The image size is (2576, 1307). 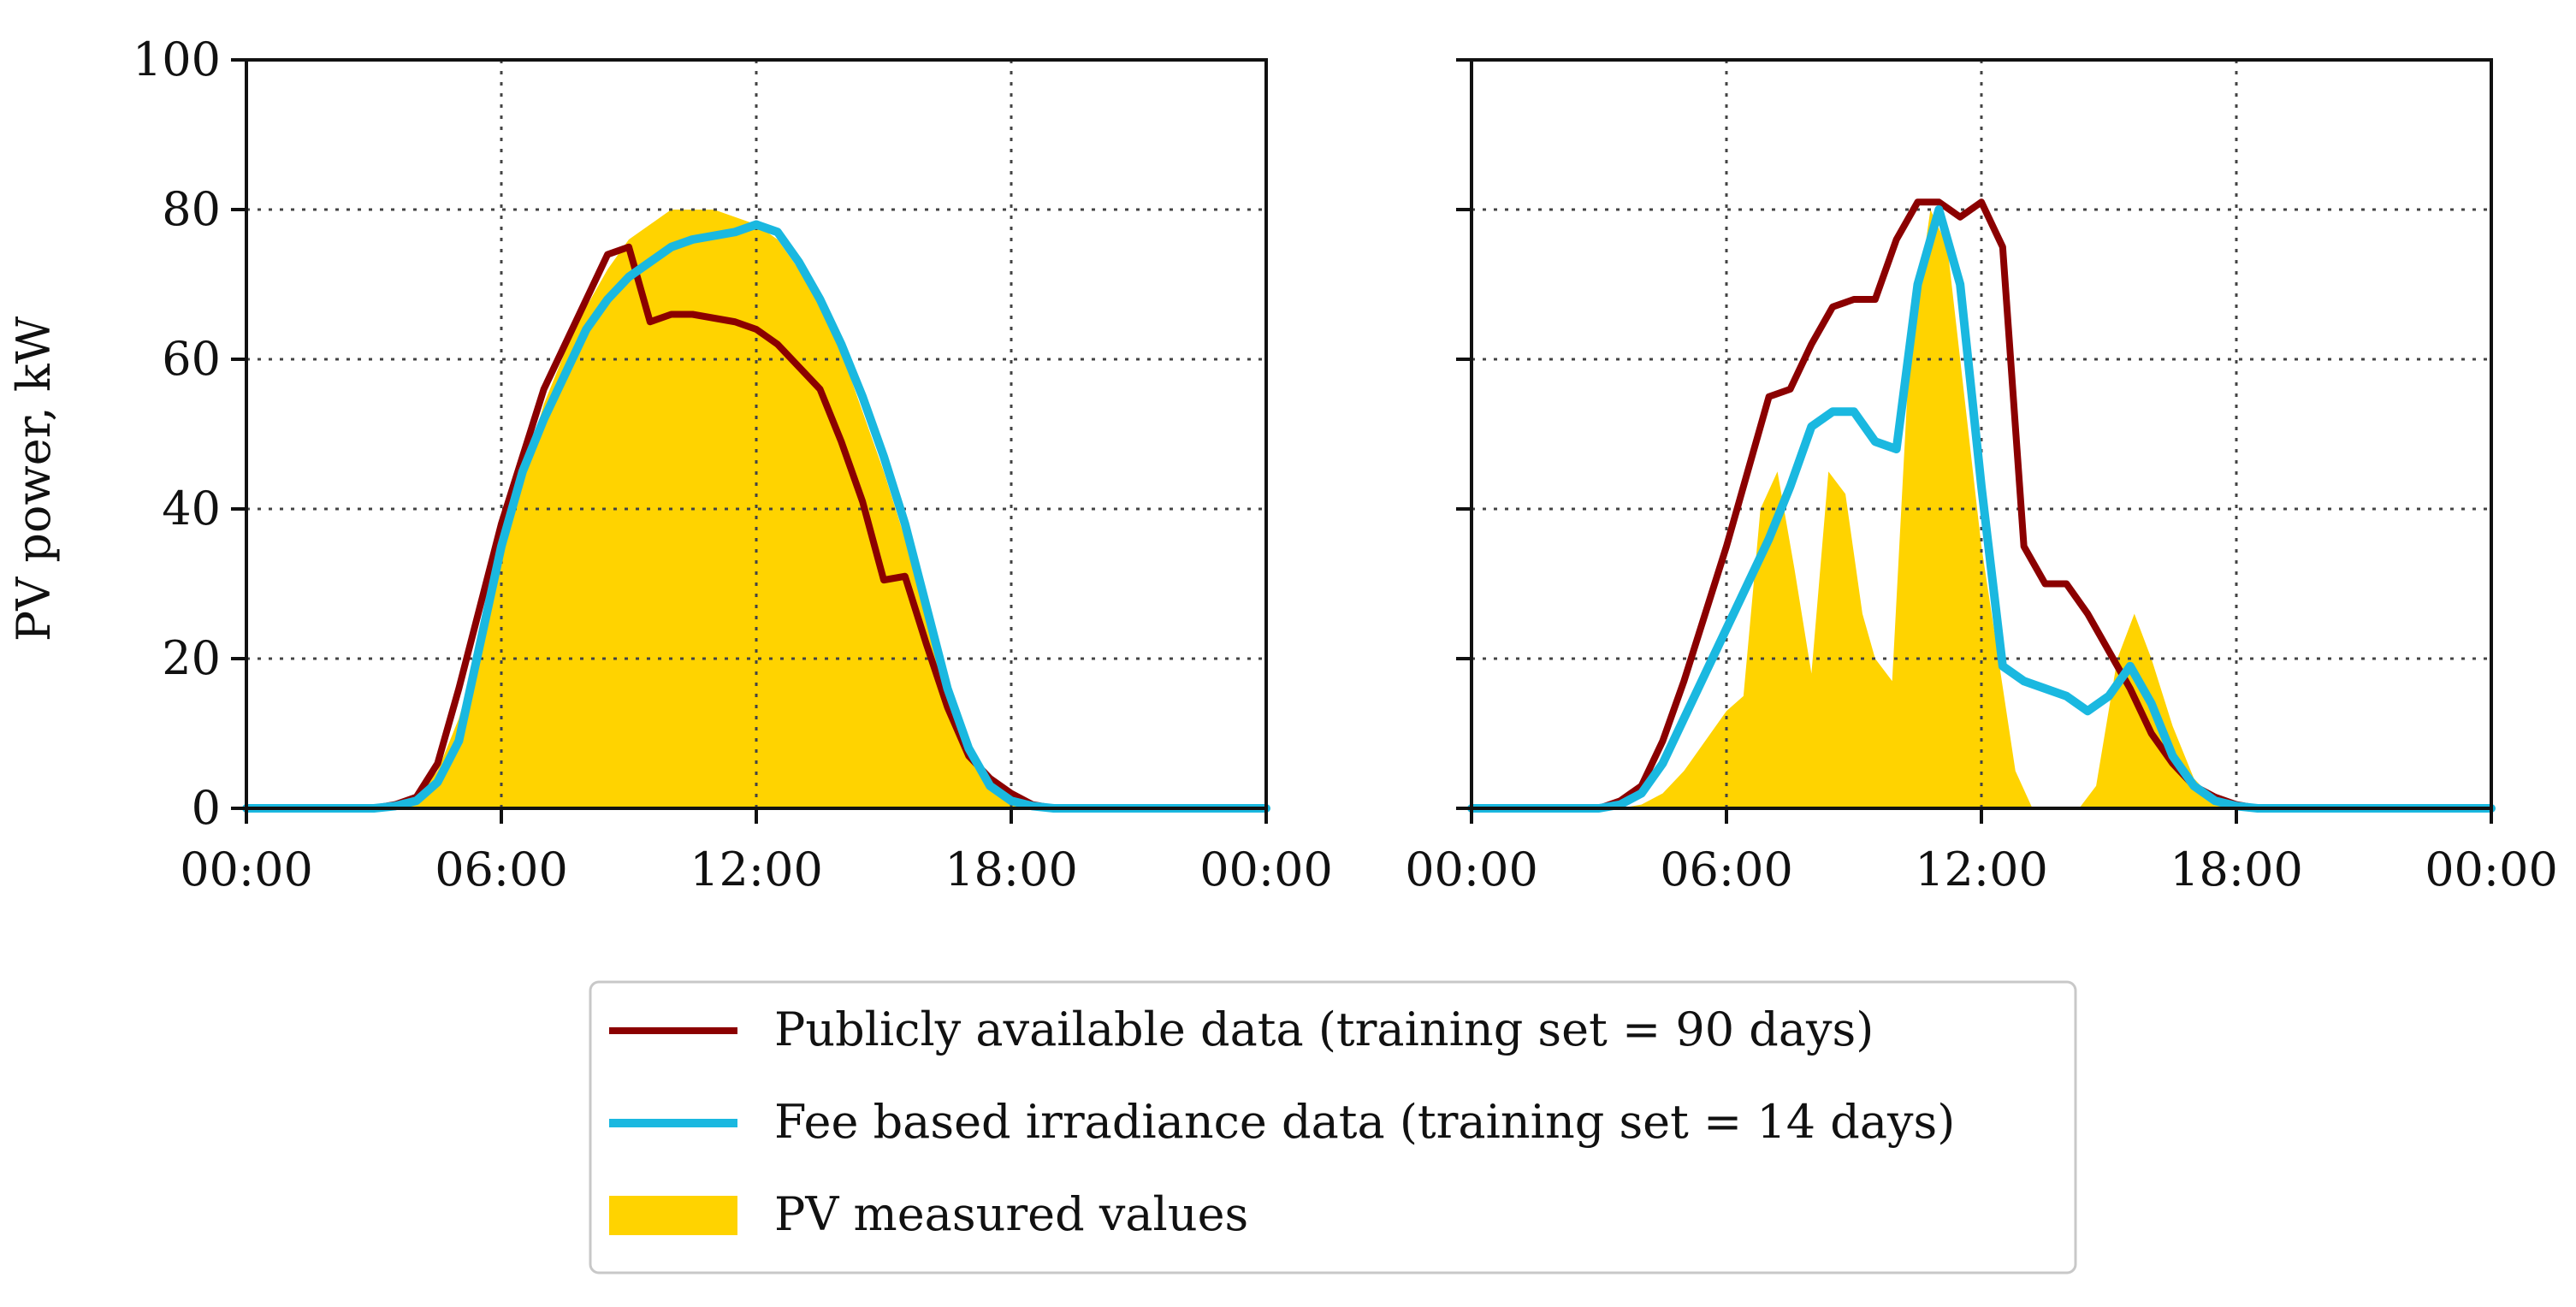 I want to click on right-x-tick-label: 18:00, so click(x=2236, y=869).